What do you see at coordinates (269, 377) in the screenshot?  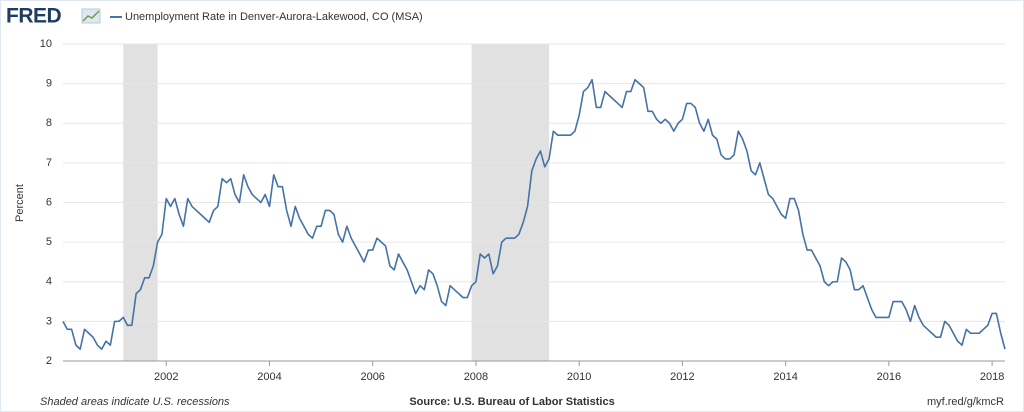 I see `x-tick-label: 2004` at bounding box center [269, 377].